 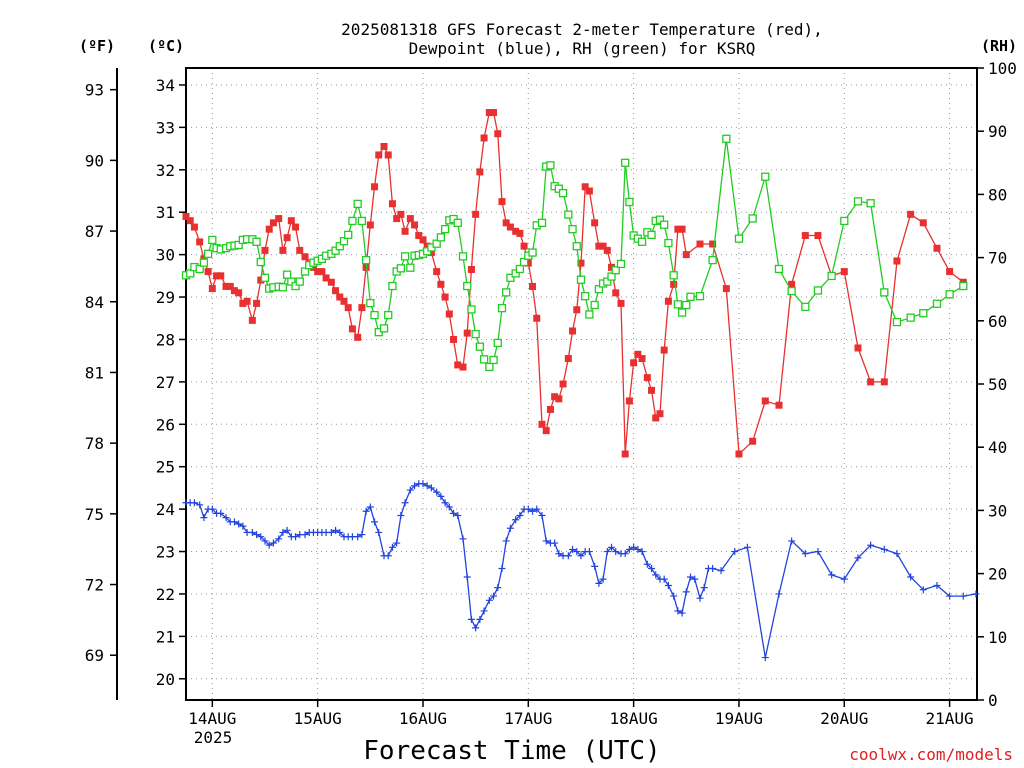 What do you see at coordinates (997, 384) in the screenshot?
I see `rh-tick-label: 50` at bounding box center [997, 384].